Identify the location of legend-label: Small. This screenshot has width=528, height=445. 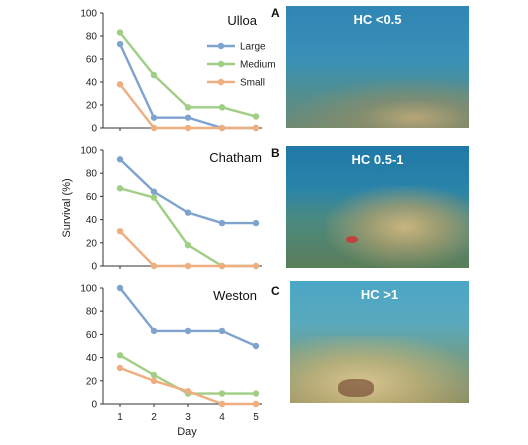
(252, 83).